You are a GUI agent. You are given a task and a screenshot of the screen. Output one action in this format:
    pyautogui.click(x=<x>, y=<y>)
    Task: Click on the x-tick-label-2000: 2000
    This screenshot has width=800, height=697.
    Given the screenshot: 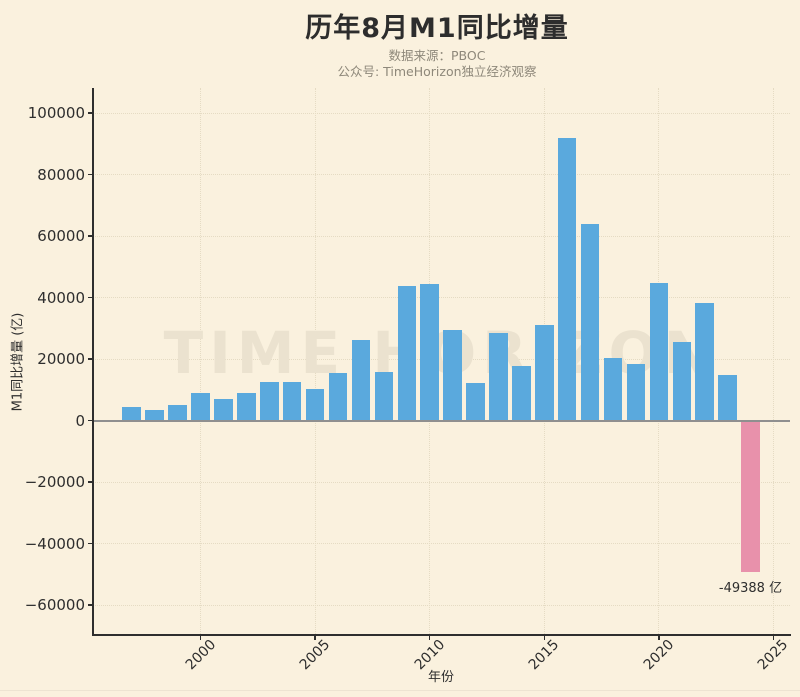 What is the action you would take?
    pyautogui.click(x=200, y=655)
    